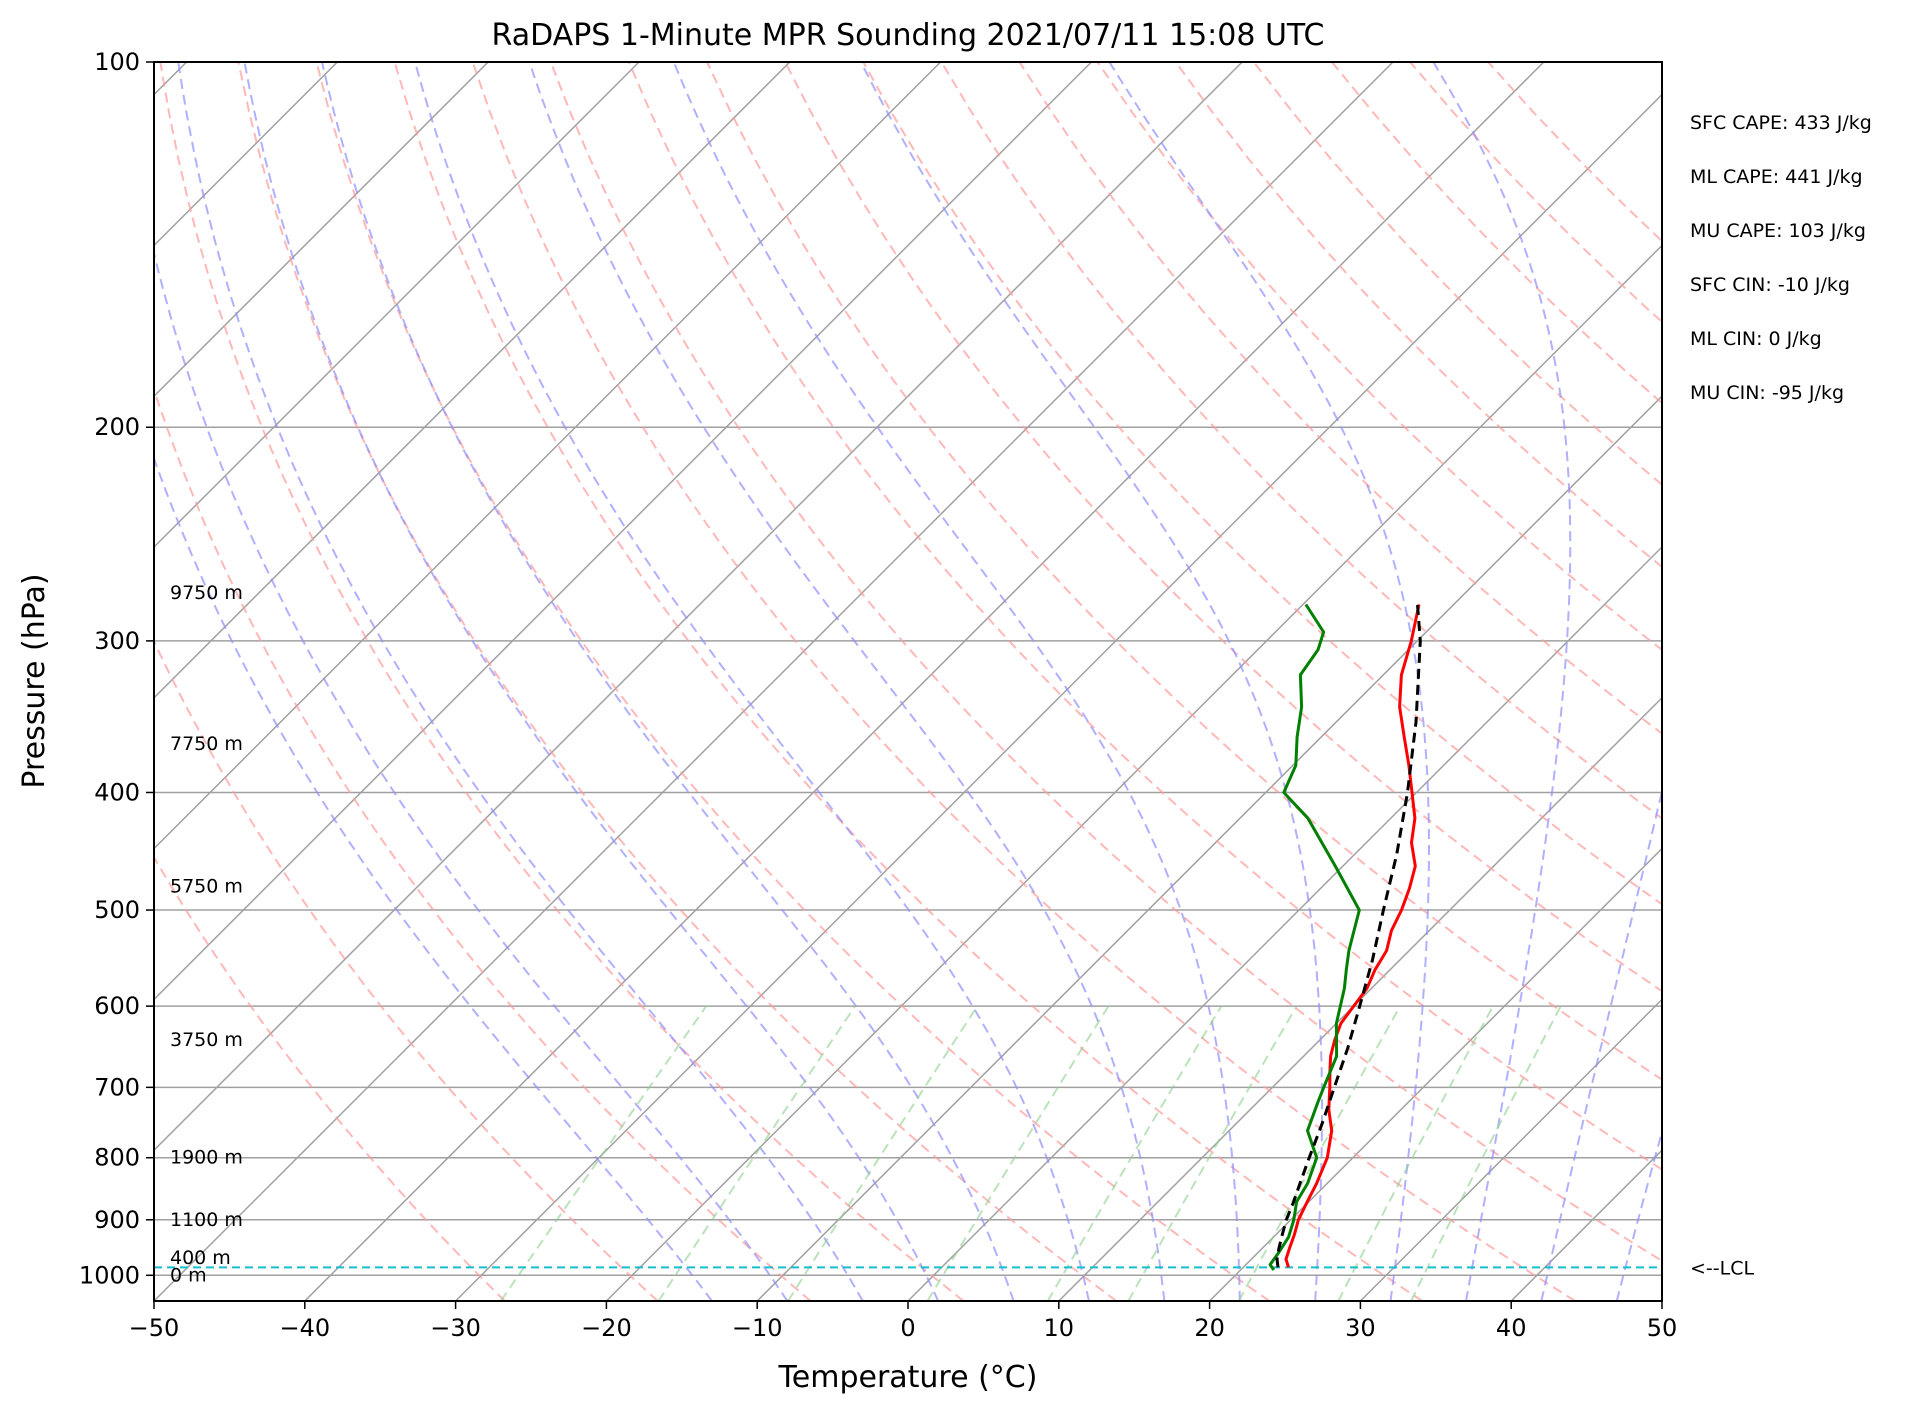 This screenshot has width=1911, height=1406. Describe the element at coordinates (206, 886) in the screenshot. I see `height-label: 5750 m` at that location.